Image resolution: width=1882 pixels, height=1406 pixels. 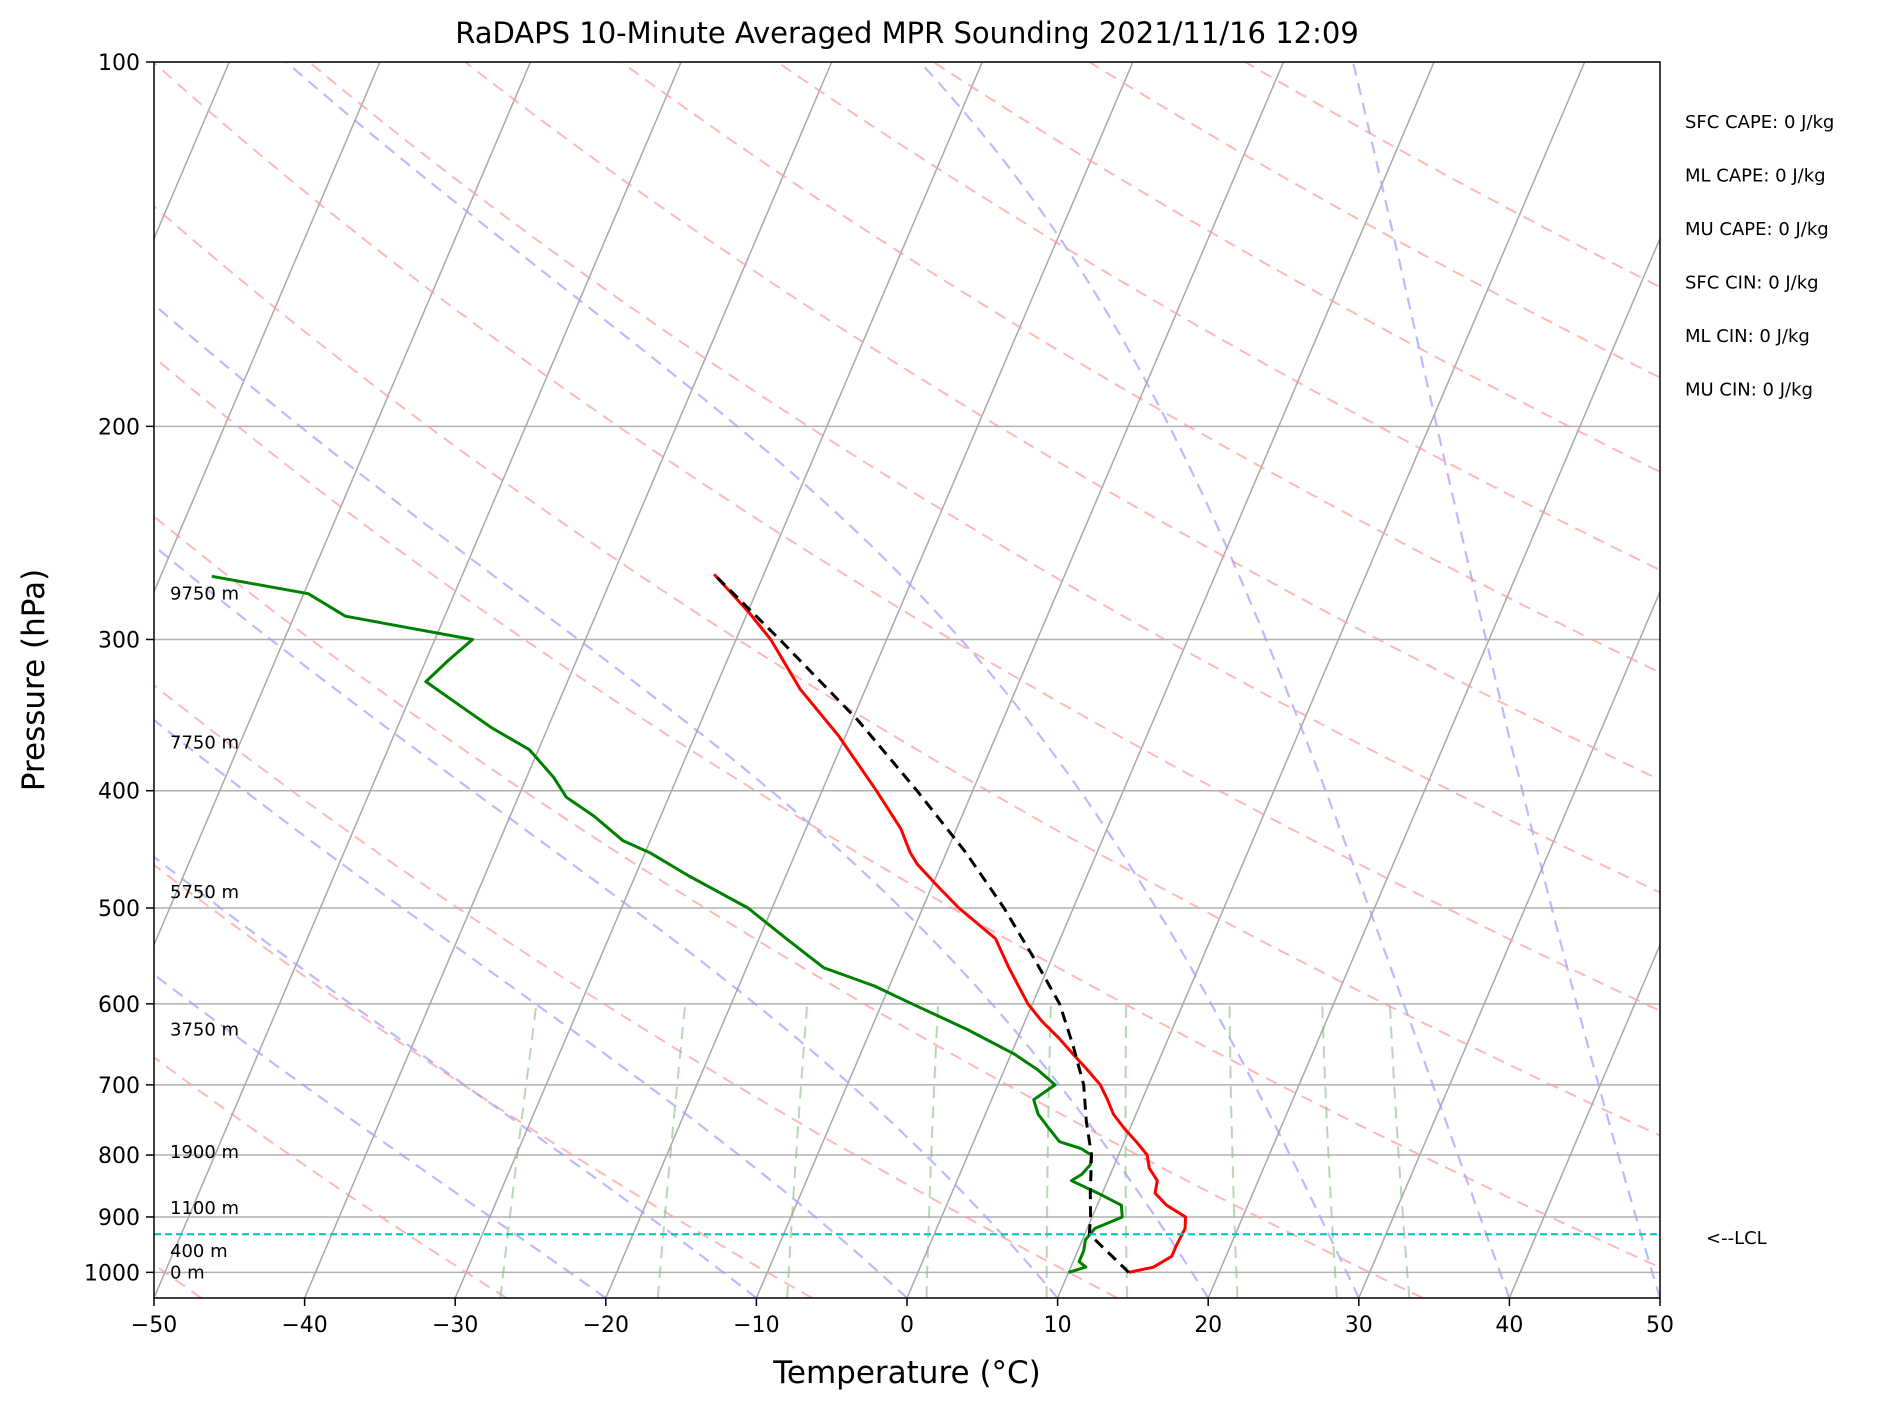 I want to click on y-tick-label: 100, so click(x=119, y=63).